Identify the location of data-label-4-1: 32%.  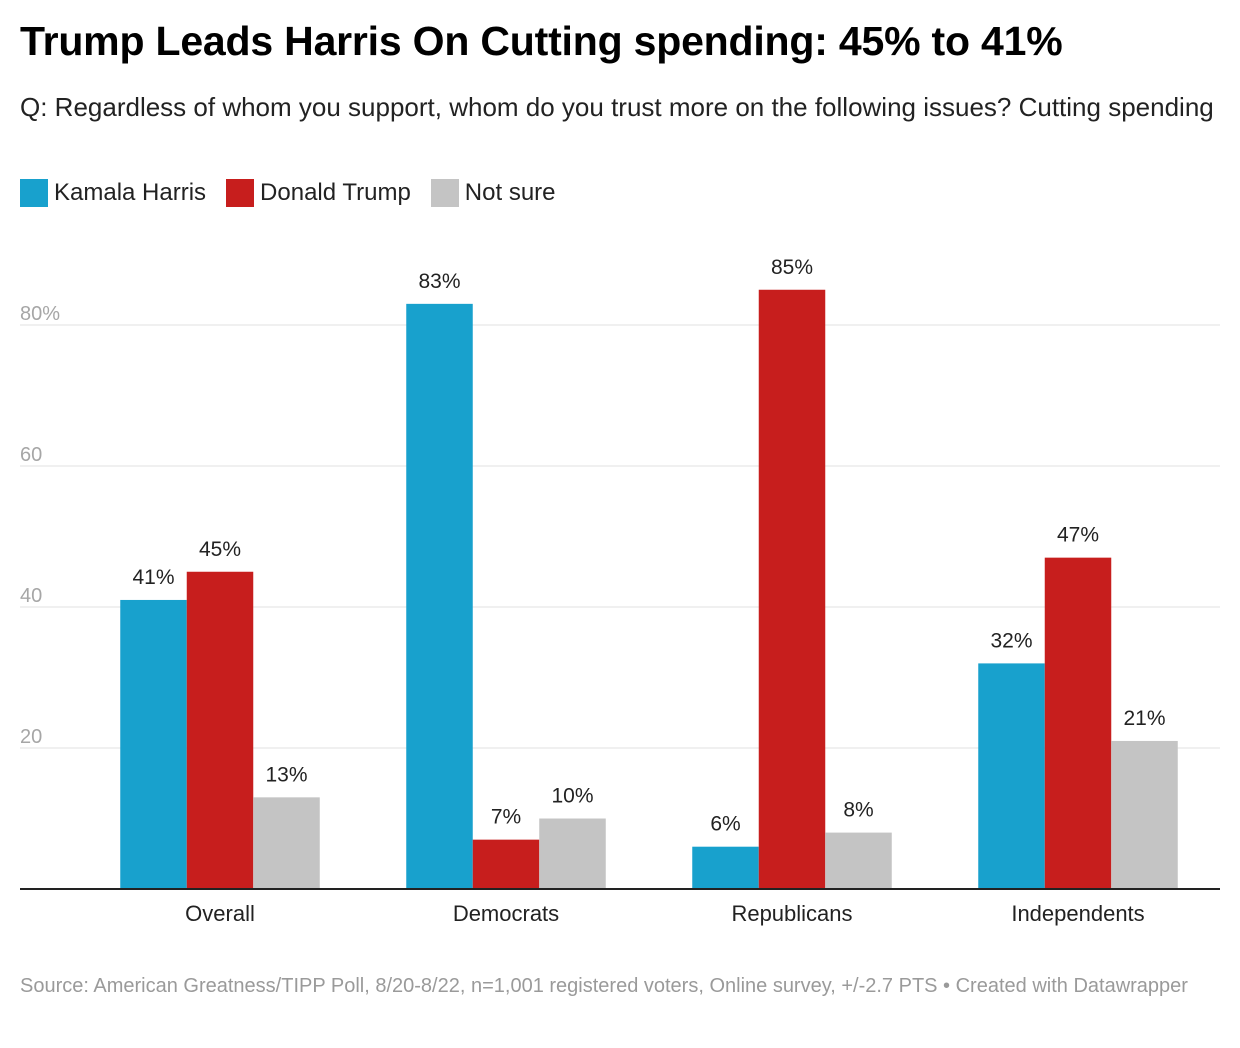
(1011, 640).